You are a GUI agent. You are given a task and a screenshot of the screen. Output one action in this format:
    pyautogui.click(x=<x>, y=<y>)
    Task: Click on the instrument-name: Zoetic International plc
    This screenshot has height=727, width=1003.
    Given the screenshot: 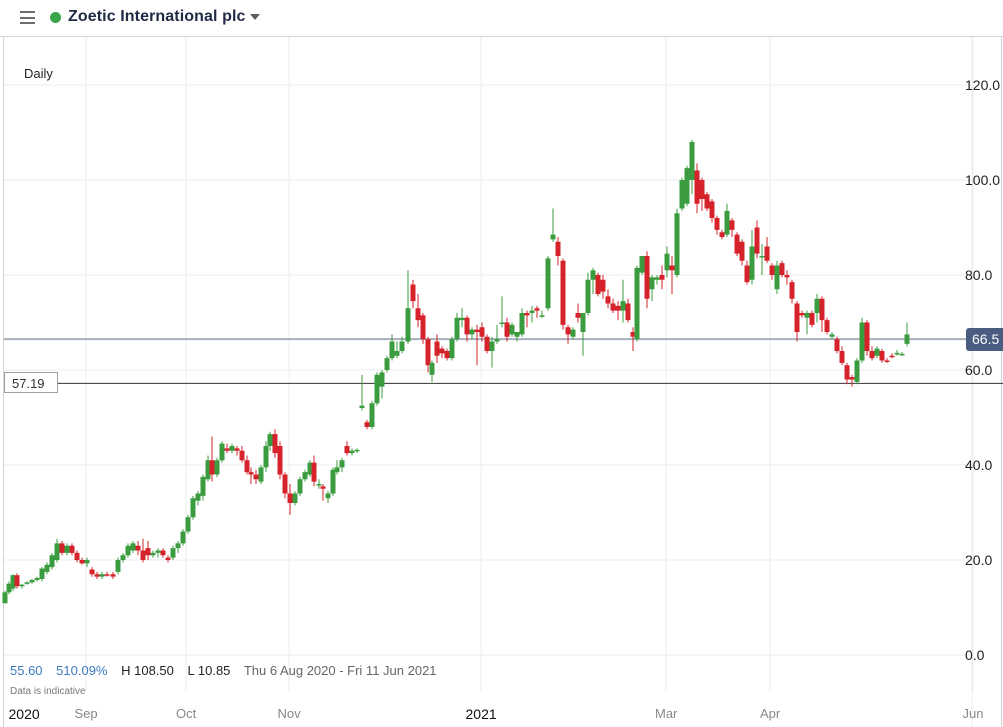 What is the action you would take?
    pyautogui.click(x=157, y=16)
    